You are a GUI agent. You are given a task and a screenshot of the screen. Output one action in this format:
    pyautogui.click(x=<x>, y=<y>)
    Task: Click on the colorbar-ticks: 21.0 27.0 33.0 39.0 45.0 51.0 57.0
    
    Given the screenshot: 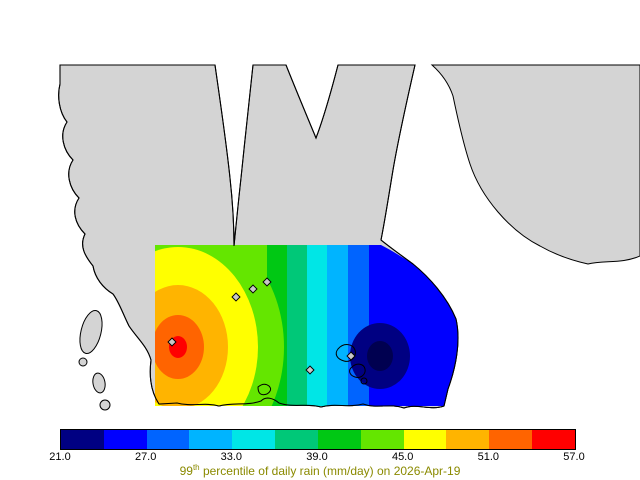 What is the action you would take?
    pyautogui.click(x=316, y=457)
    